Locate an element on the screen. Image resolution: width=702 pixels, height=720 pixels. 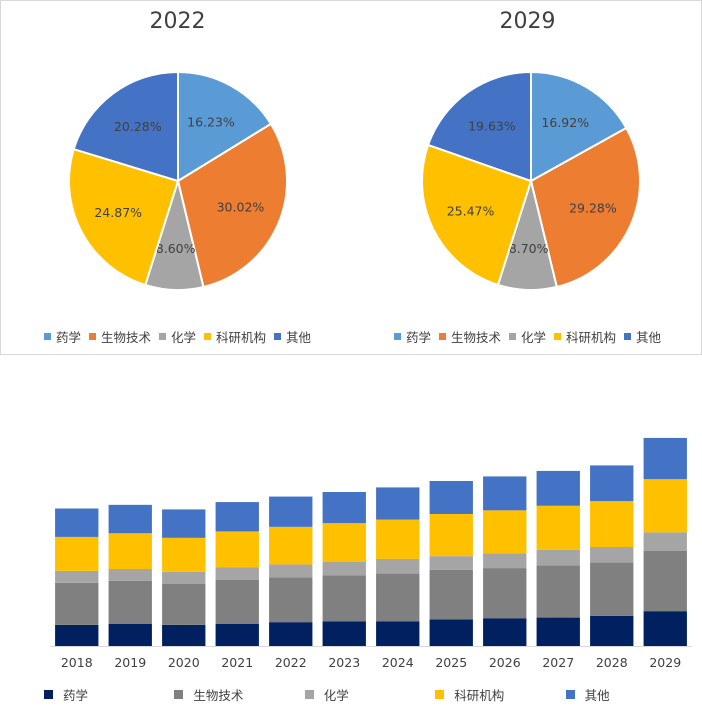
pie-data-label-0: 16.23% is located at coordinates (211, 122).